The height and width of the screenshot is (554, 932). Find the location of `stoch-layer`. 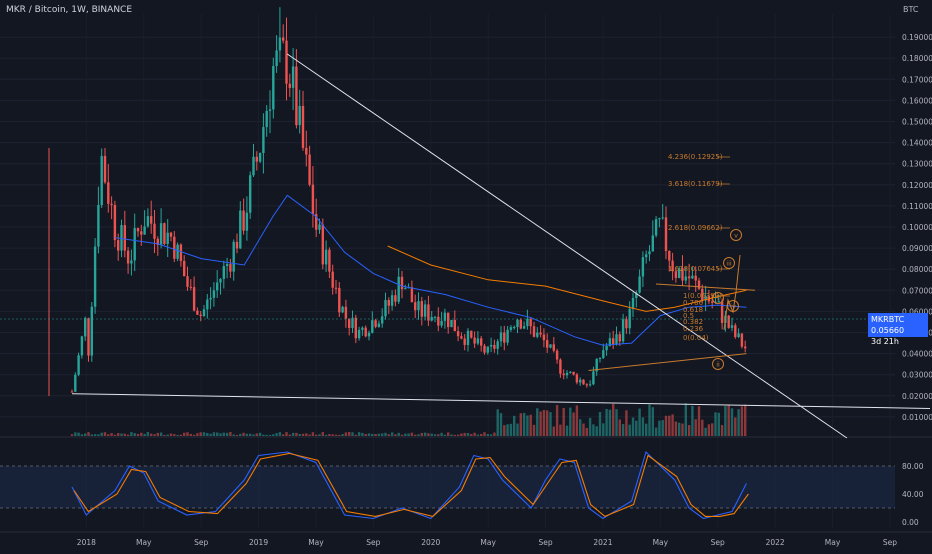

stoch-layer is located at coordinates (447, 485).